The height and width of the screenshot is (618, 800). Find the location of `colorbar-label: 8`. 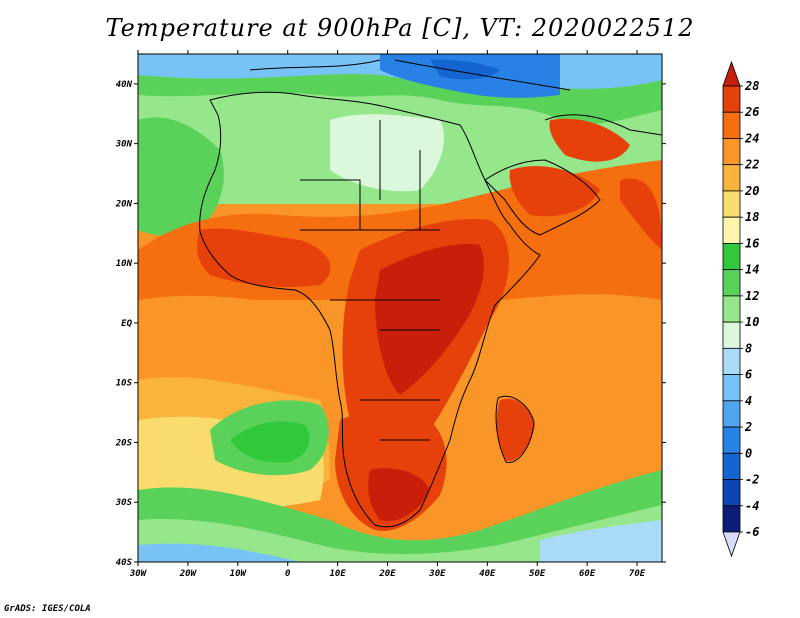

colorbar-label: 8 is located at coordinates (748, 348).